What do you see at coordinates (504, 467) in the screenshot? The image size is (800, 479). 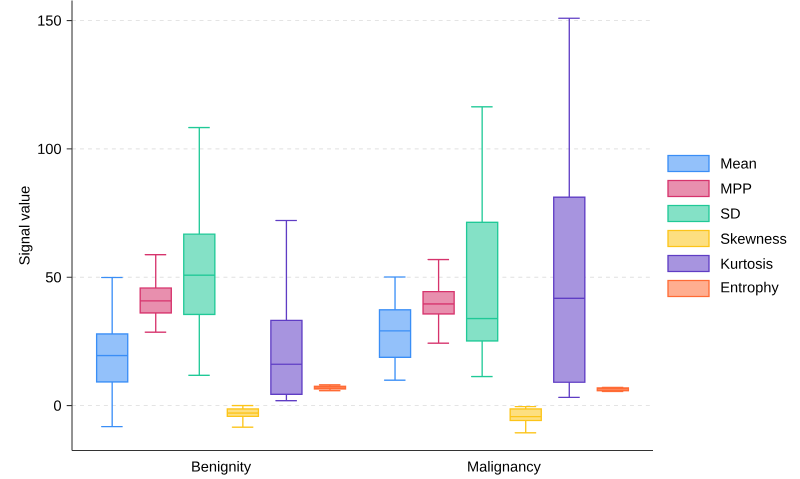 I see `x-tick-label: Malignancy` at bounding box center [504, 467].